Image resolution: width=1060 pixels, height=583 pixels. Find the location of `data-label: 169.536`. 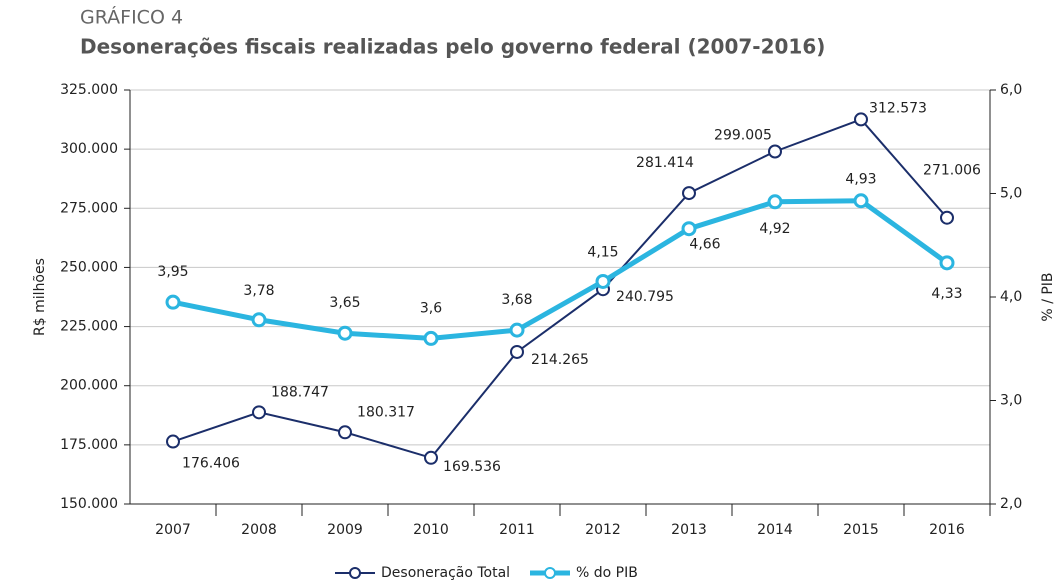

data-label: 169.536 is located at coordinates (472, 467).